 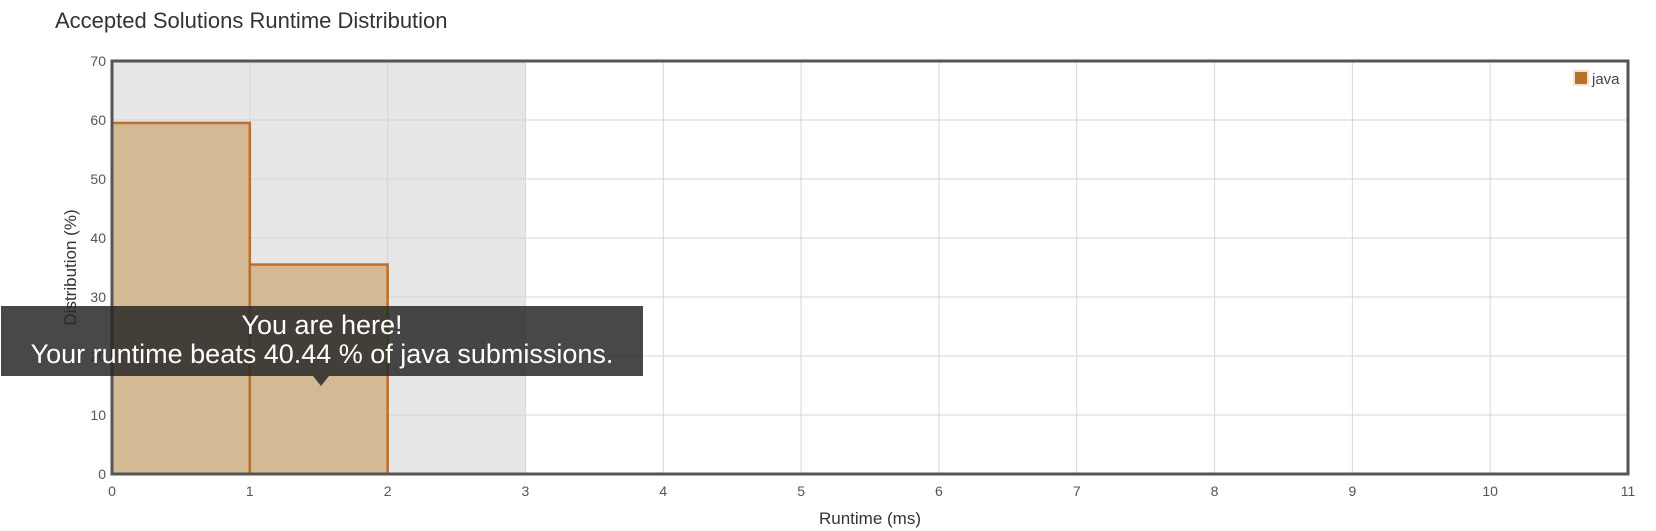 What do you see at coordinates (388, 491) in the screenshot?
I see `x-tick-label: 2` at bounding box center [388, 491].